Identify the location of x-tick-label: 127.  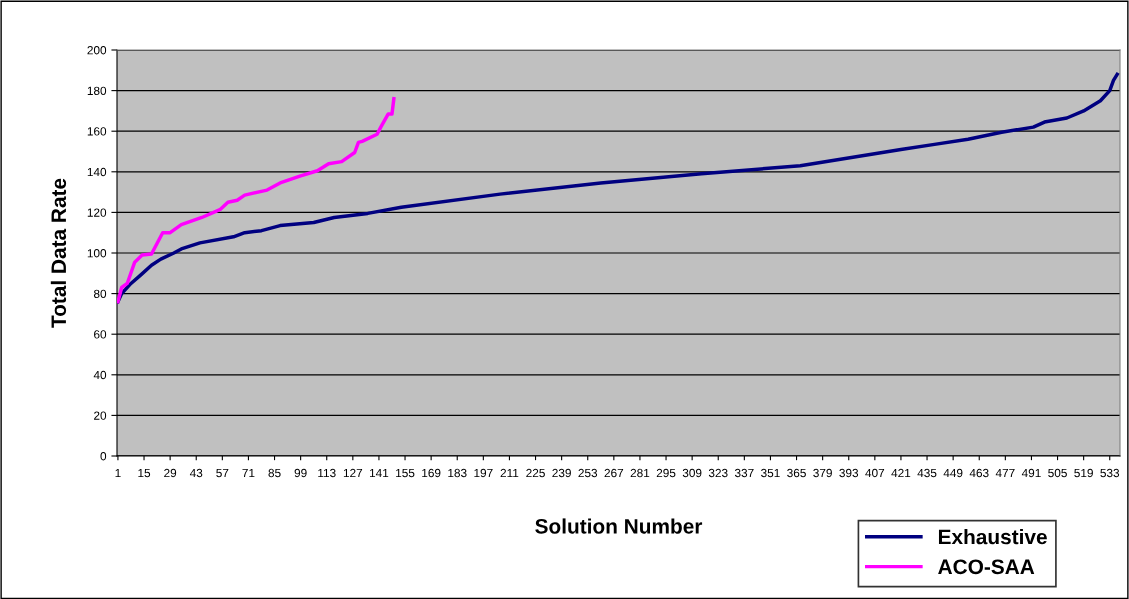
(353, 473).